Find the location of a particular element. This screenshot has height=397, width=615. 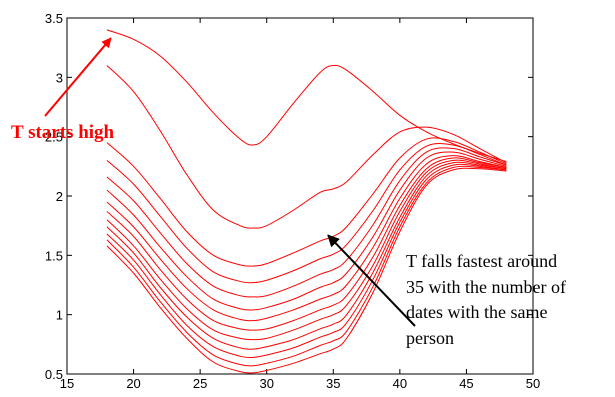

x-tick-label: 40 is located at coordinates (400, 383).